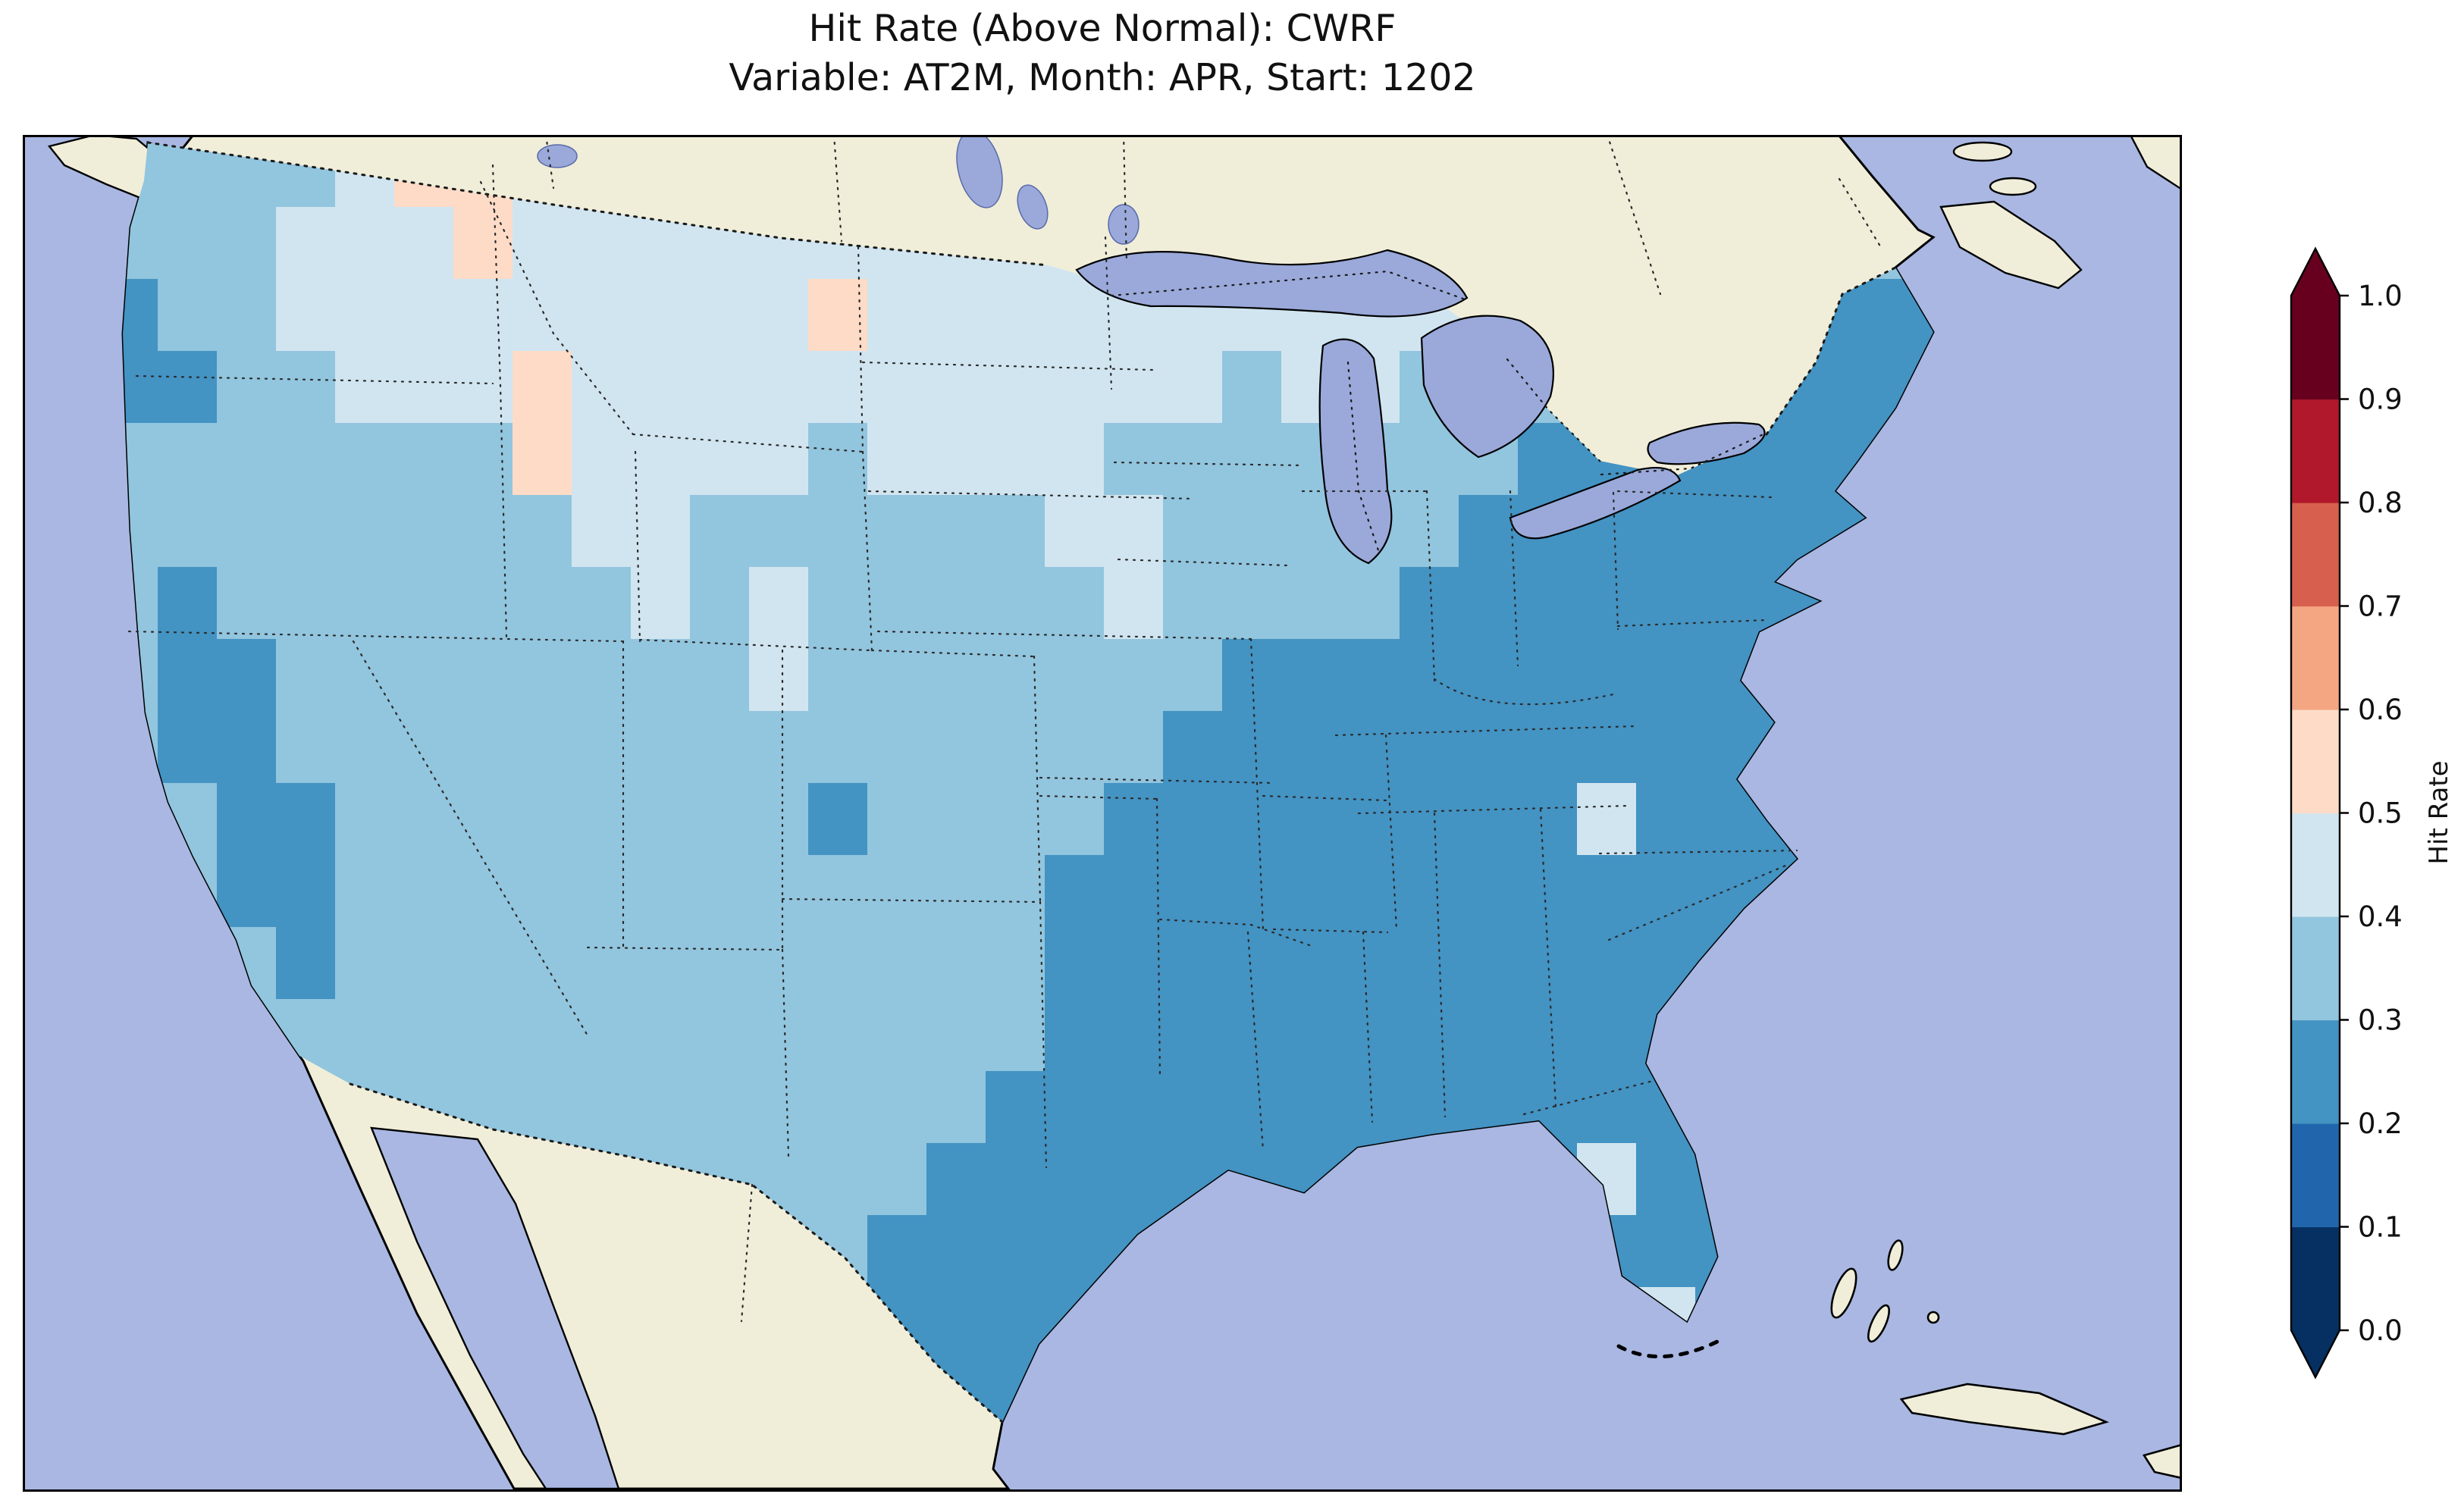 The image size is (2464, 1494). Describe the element at coordinates (1983, 151) in the screenshot. I see `anticosti-island` at that location.